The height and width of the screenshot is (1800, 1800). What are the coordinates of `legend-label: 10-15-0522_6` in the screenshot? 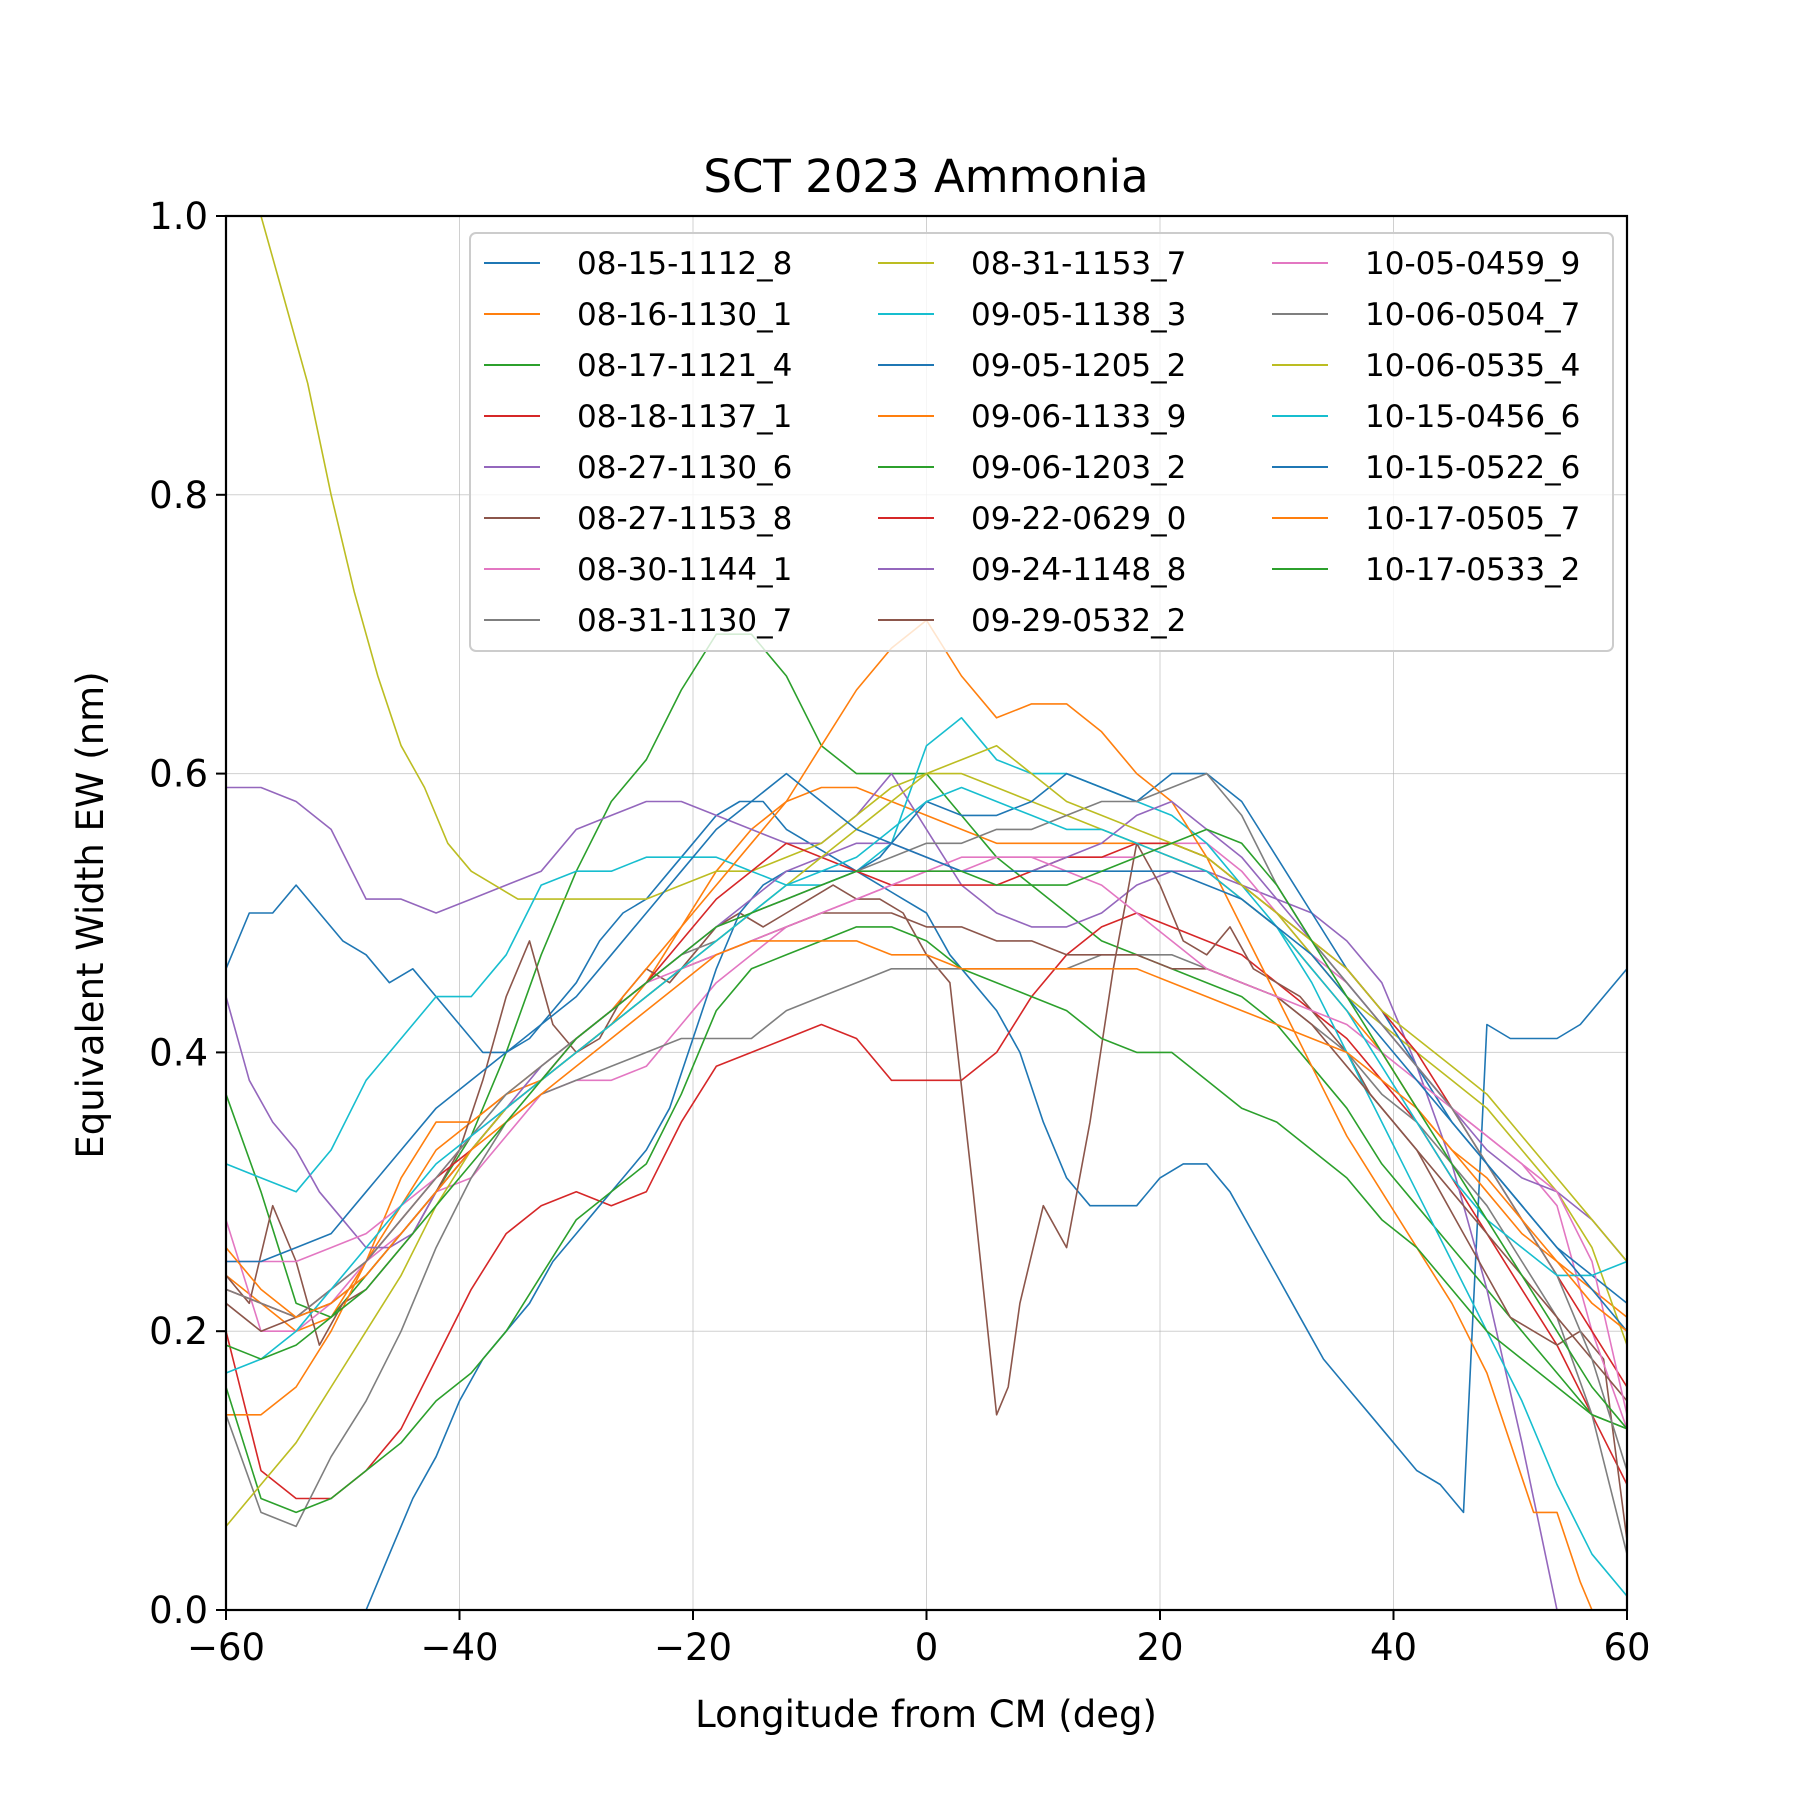 It's located at (1472, 468).